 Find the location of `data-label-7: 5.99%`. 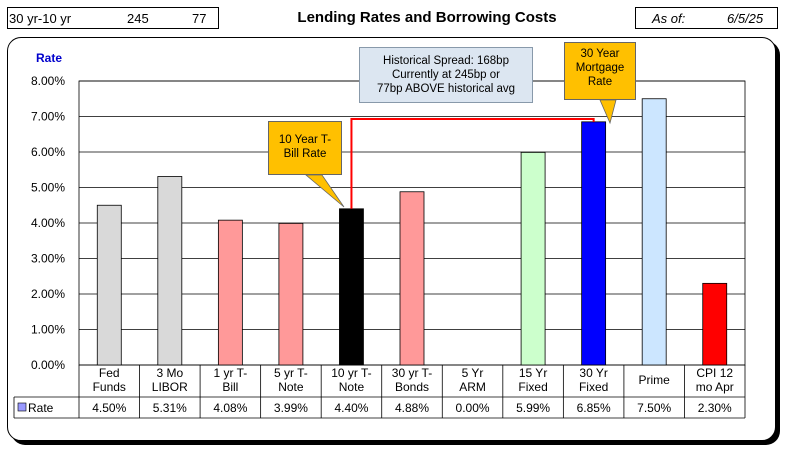

data-label-7: 5.99% is located at coordinates (533, 408).